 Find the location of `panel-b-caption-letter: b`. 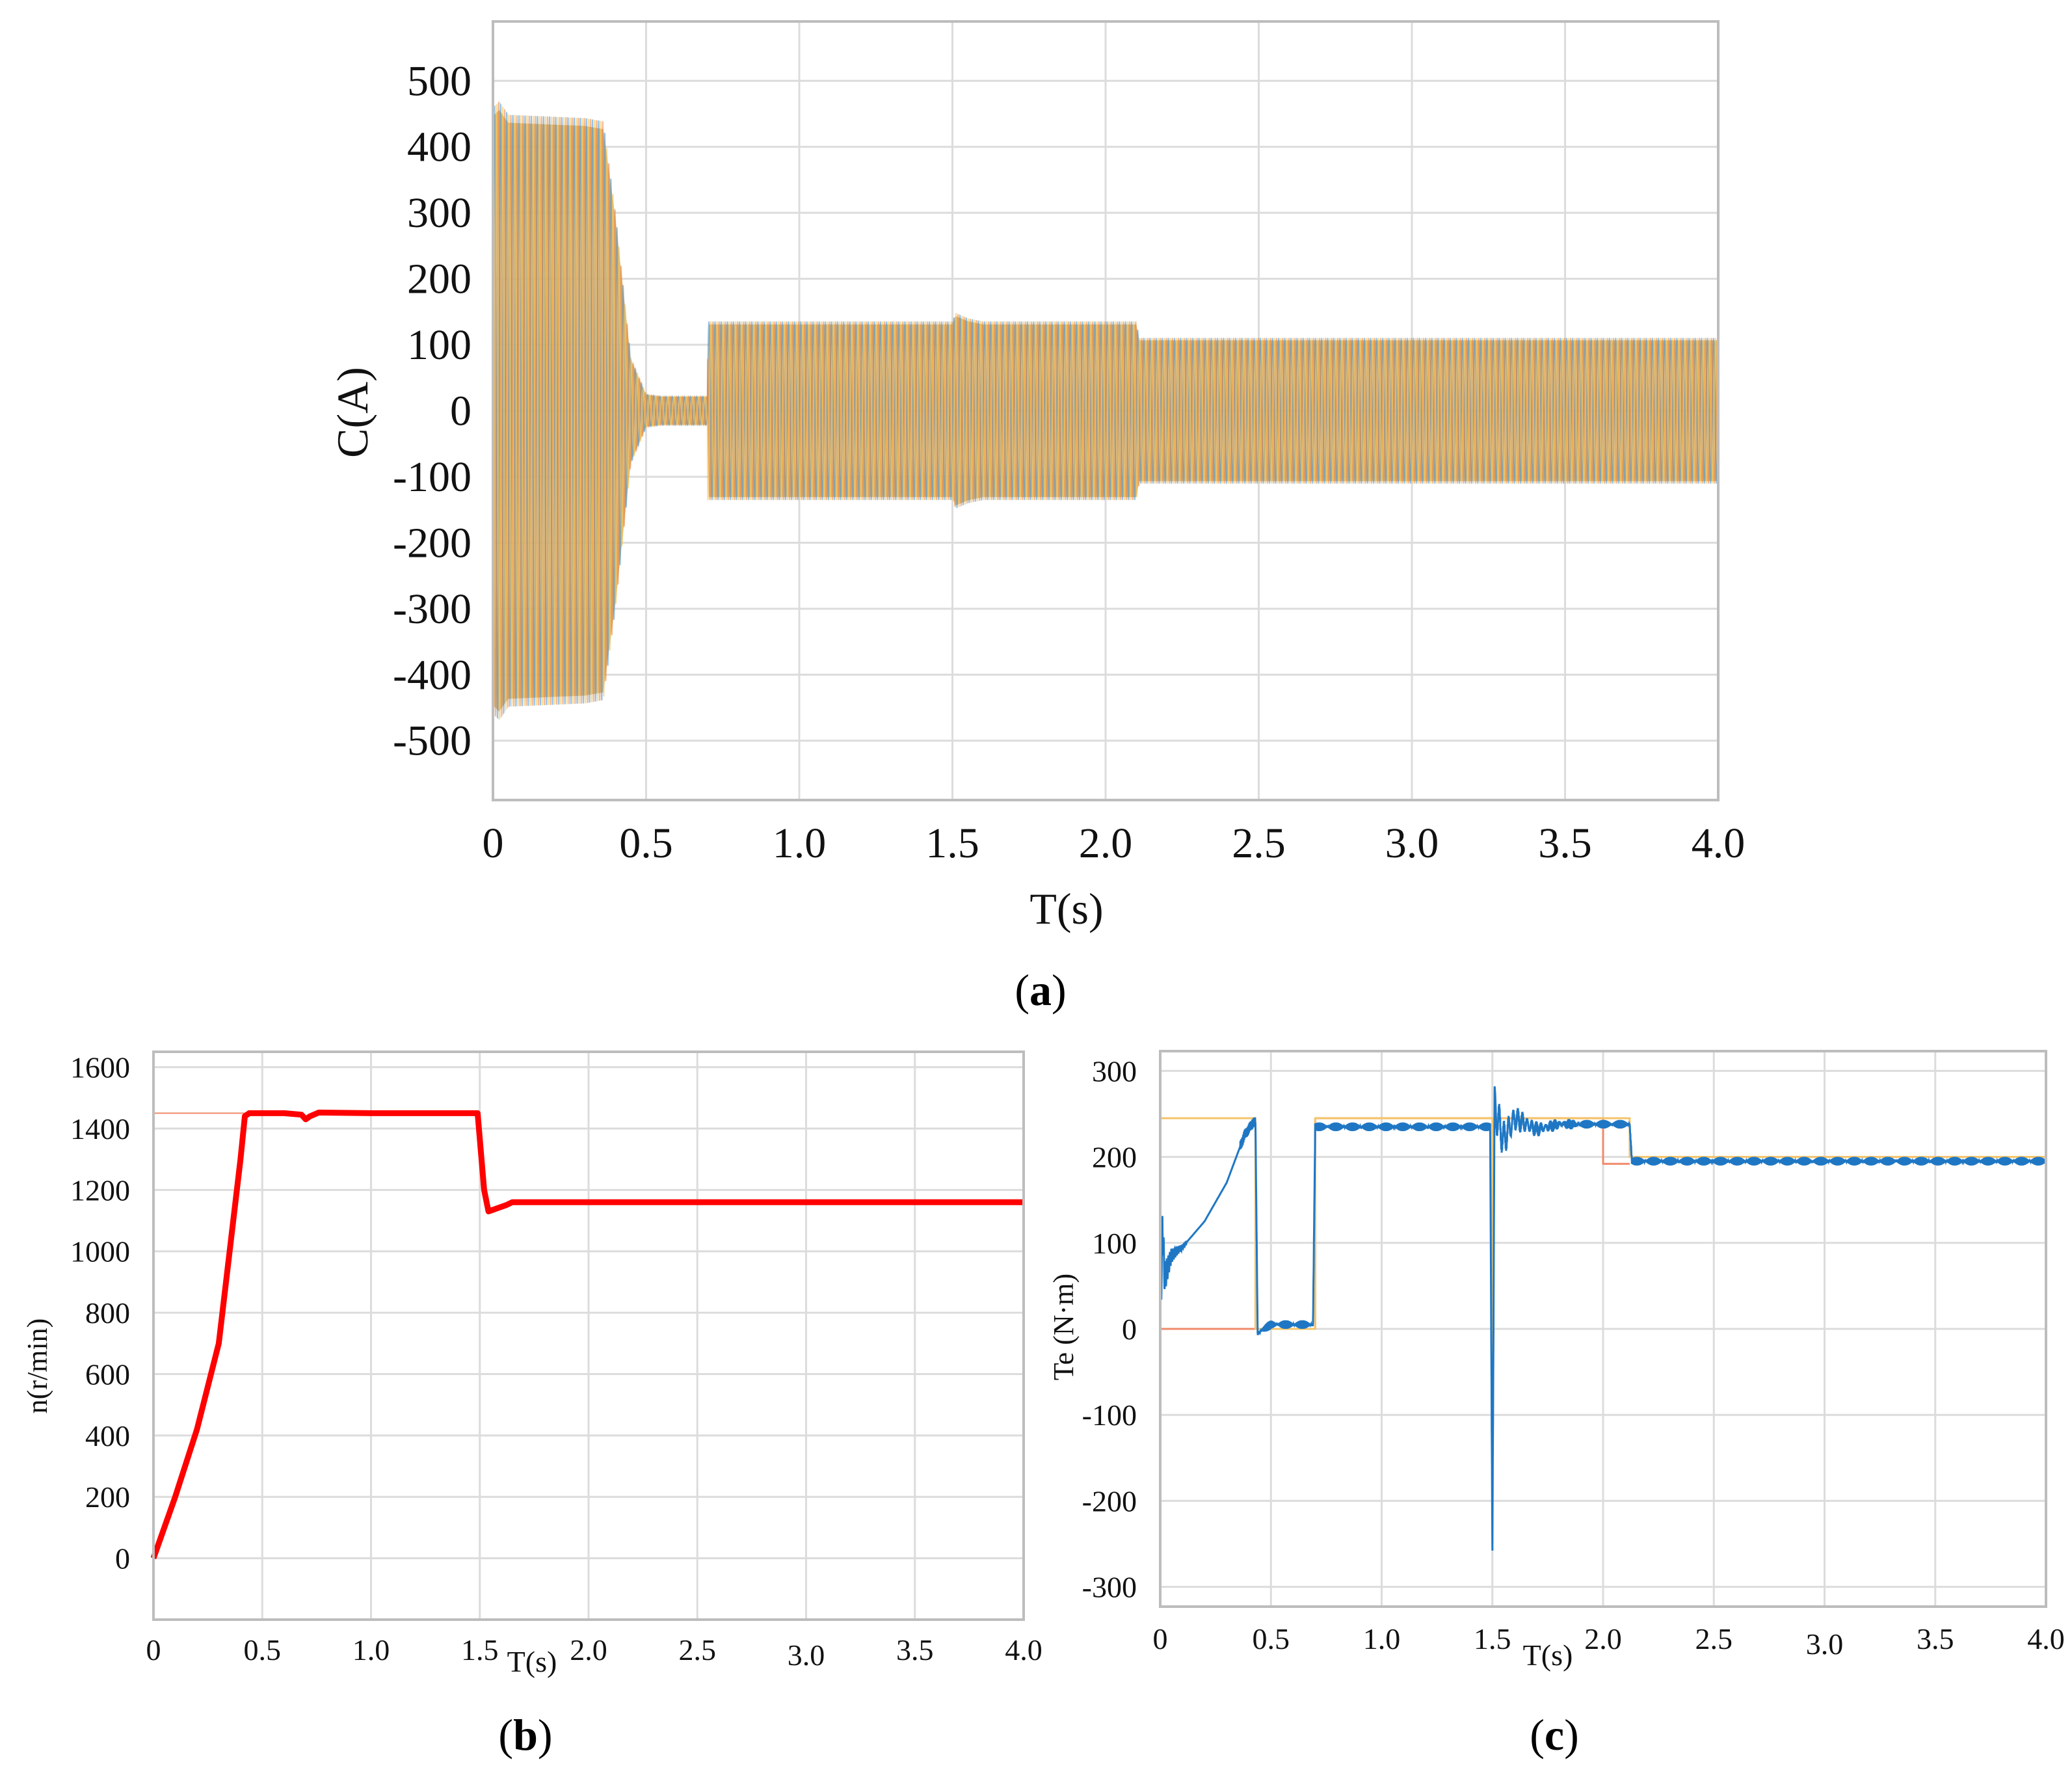

panel-b-caption-letter: b is located at coordinates (525, 1734).